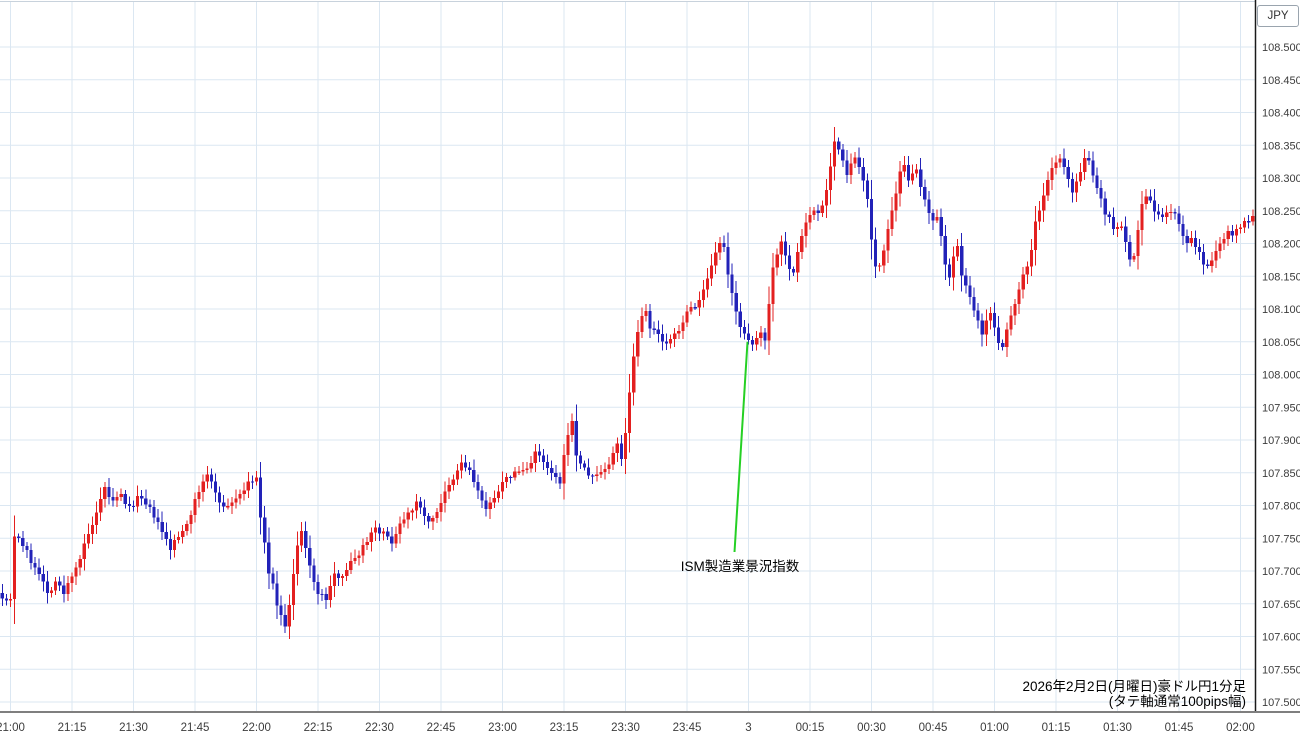 The width and height of the screenshot is (1300, 745). I want to click on svg-text: 01:00, so click(994, 728).